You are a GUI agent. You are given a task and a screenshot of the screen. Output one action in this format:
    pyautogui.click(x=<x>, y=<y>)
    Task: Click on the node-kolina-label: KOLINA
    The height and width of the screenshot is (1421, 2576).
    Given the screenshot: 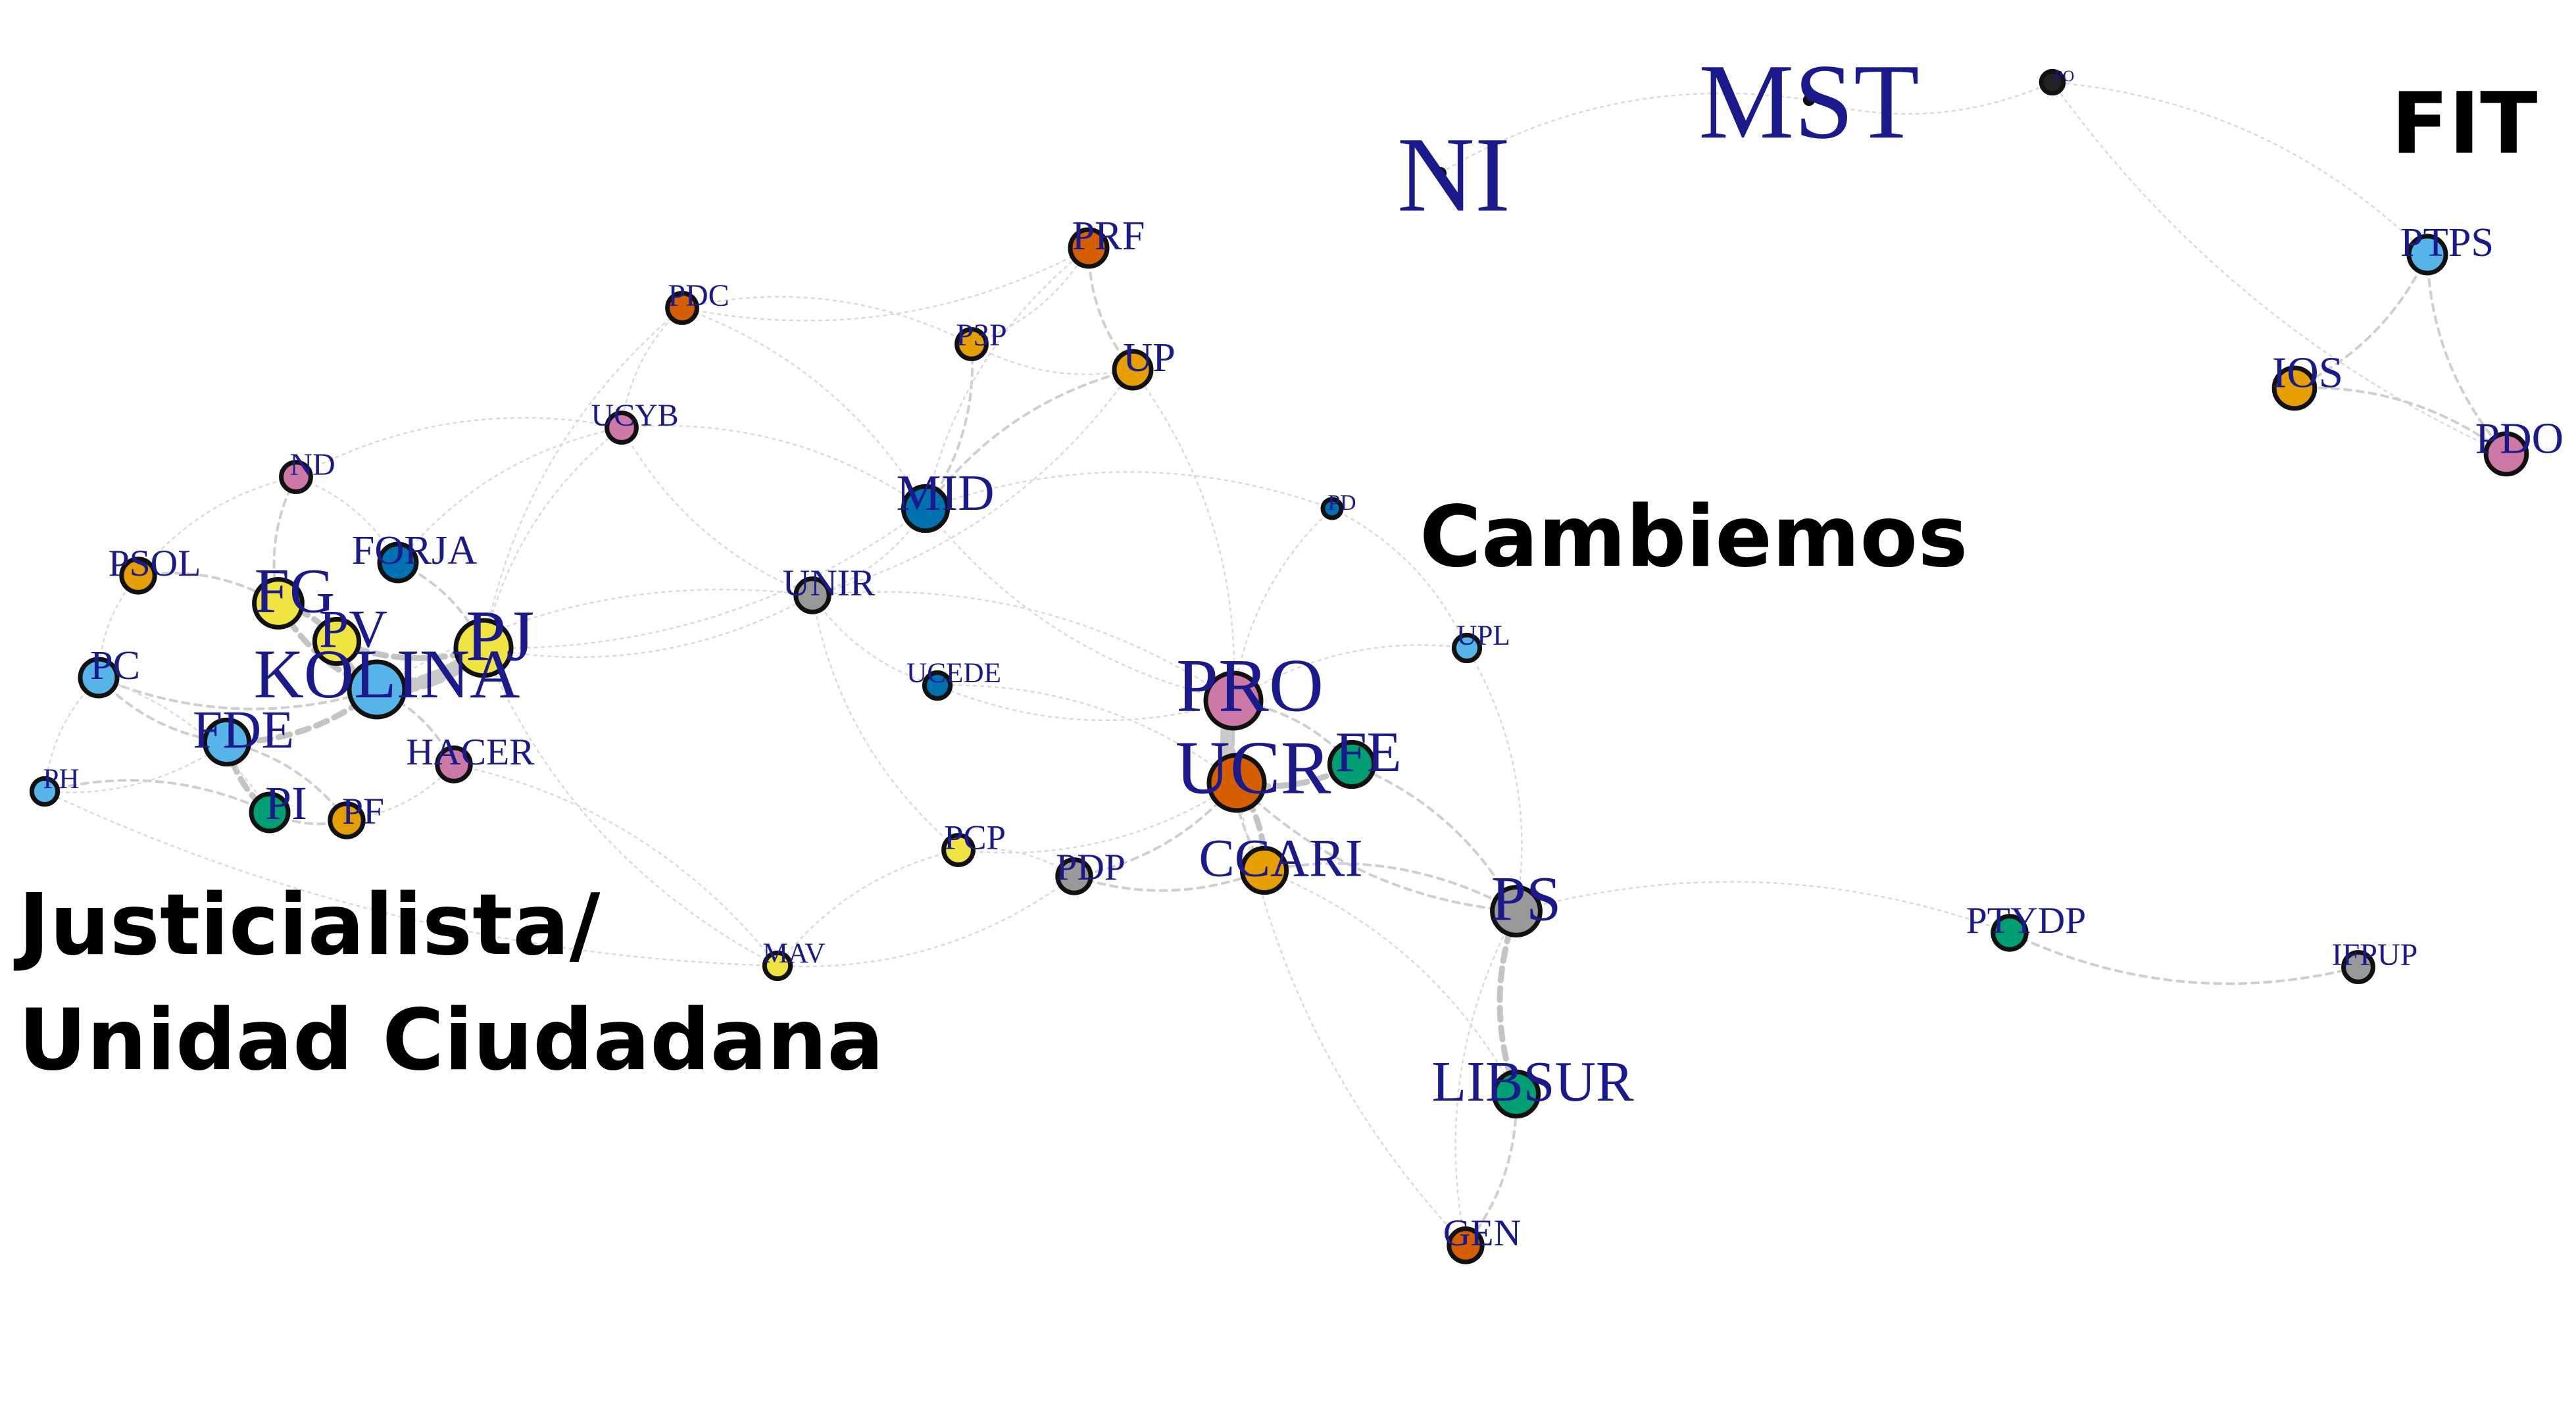 What is the action you would take?
    pyautogui.click(x=387, y=674)
    